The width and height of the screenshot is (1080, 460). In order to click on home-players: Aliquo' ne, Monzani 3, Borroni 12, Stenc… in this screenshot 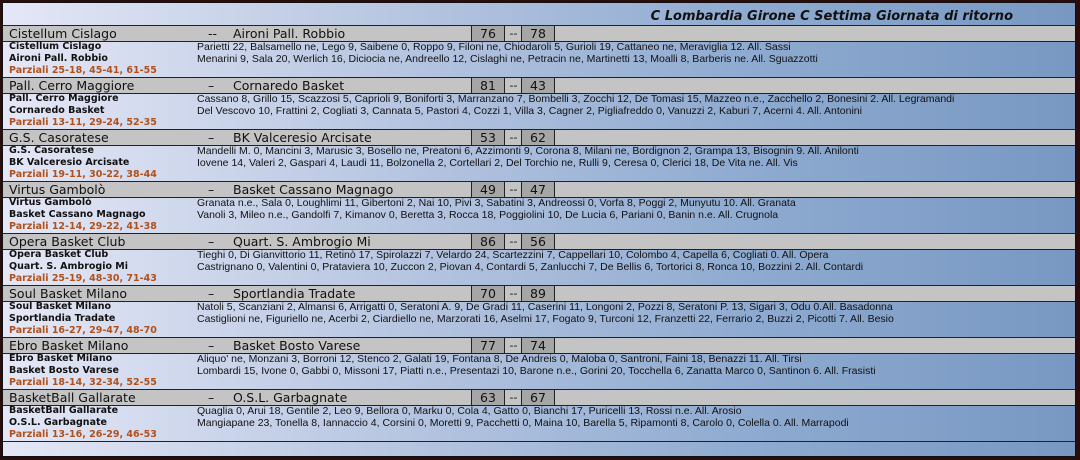, I will do `click(499, 359)`.